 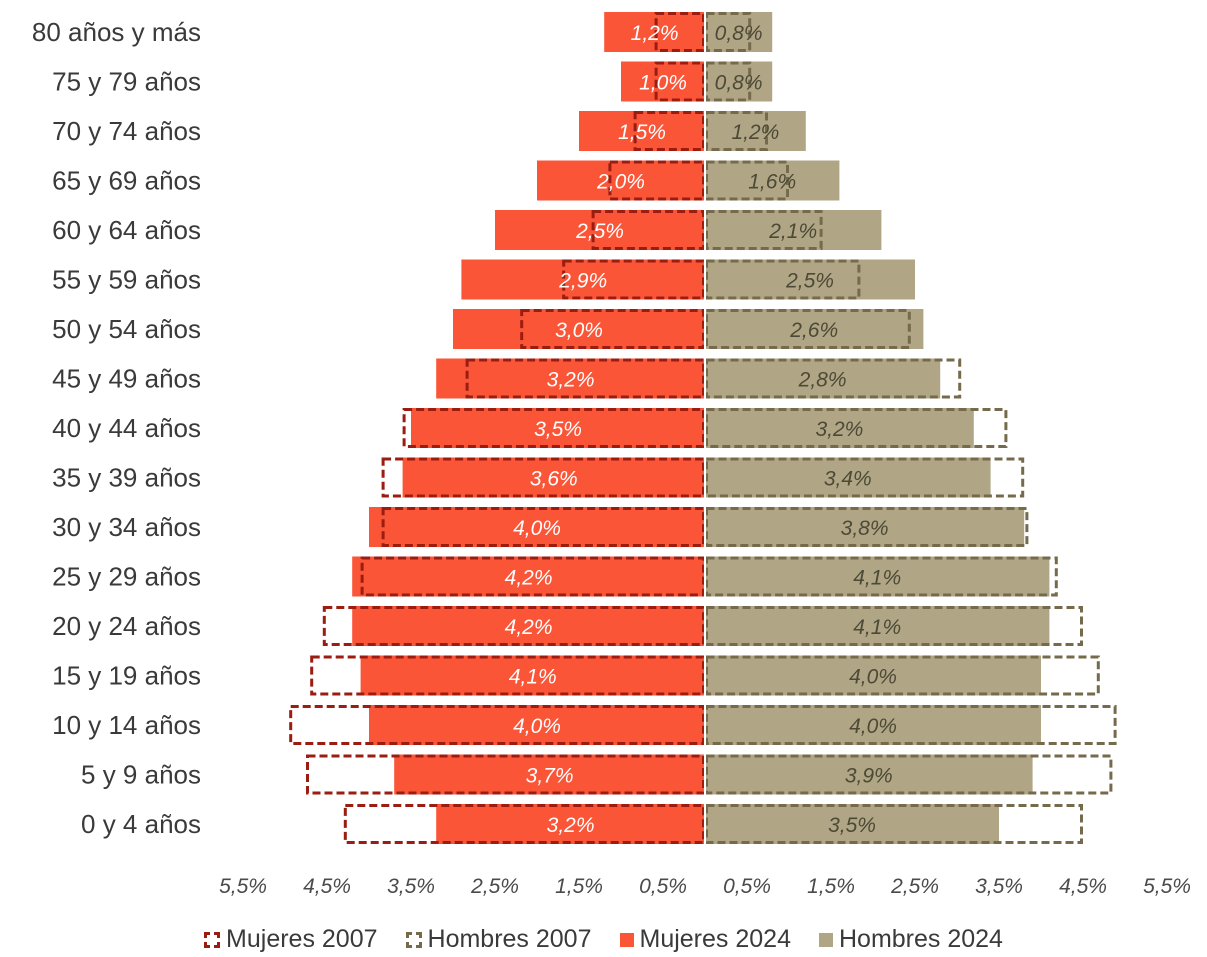 I want to click on bar-mujeres-2007-20-y-24-anos, so click(x=513, y=626).